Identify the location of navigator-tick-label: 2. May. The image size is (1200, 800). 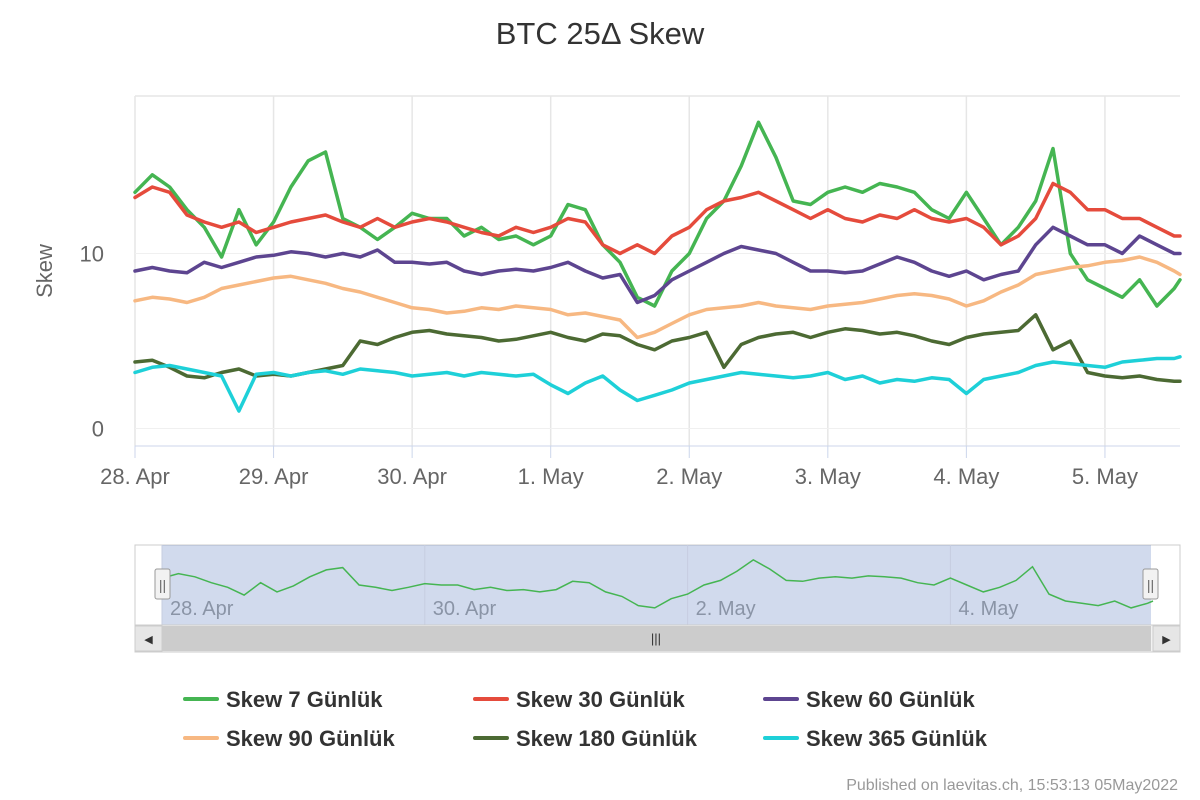
(726, 609).